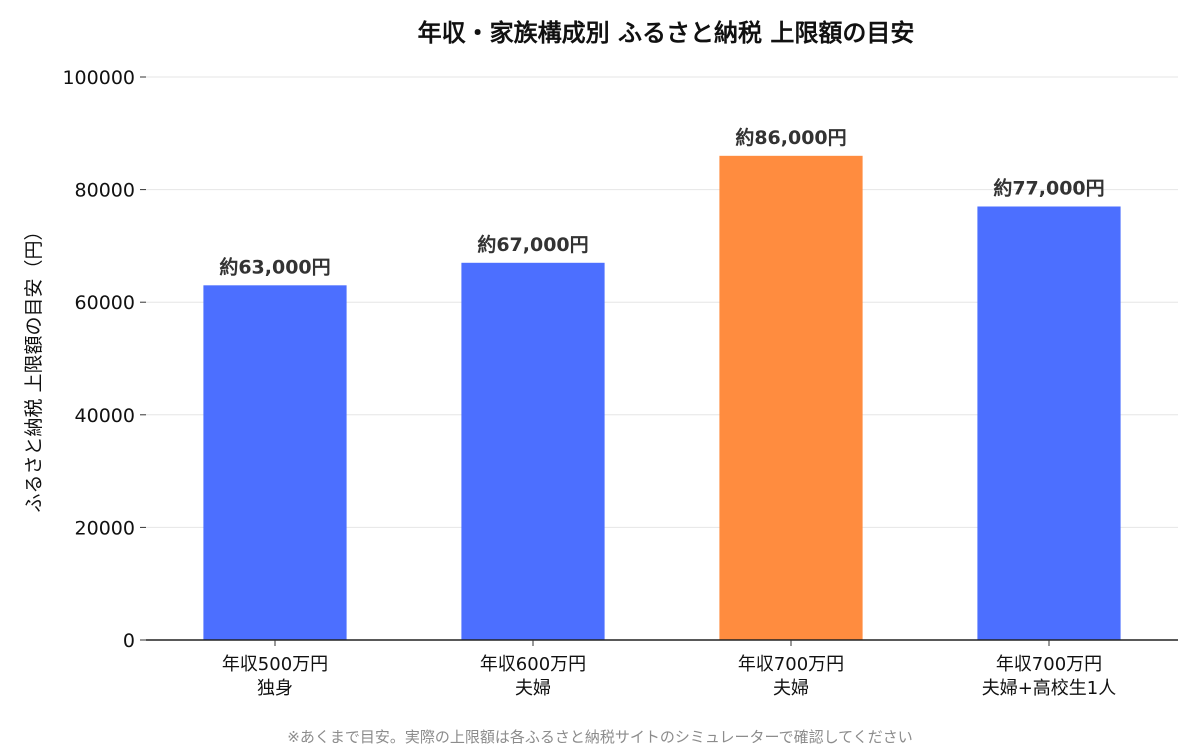  I want to click on y-axis-label: ふるさと納税 上限額の目安（円）, so click(34, 366).